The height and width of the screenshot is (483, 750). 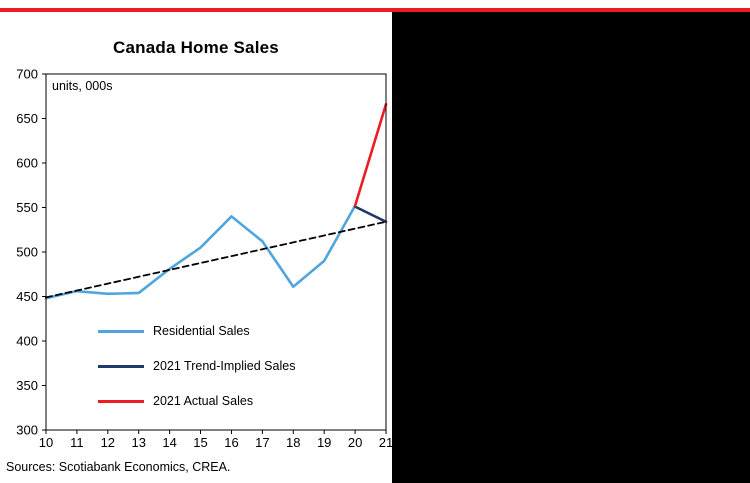 I want to click on x-tick-label: 13, so click(x=138, y=442).